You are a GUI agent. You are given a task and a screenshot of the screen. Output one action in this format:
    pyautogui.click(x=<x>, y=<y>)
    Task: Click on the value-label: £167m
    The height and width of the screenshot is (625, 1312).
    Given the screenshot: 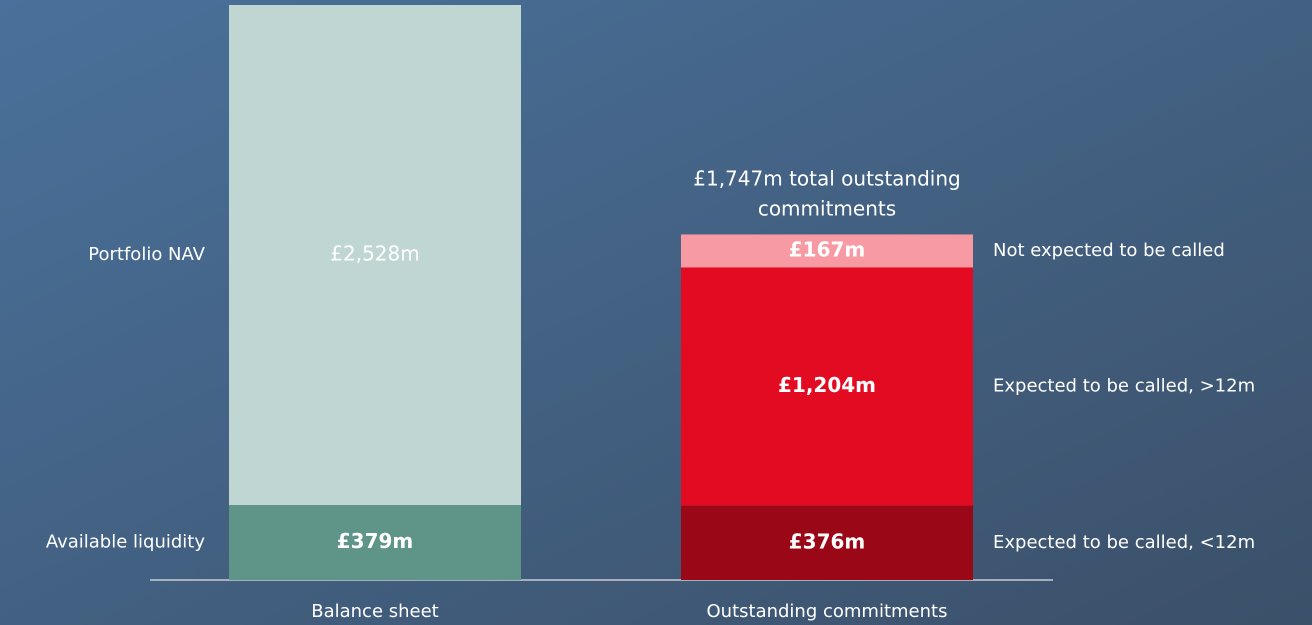 What is the action you would take?
    pyautogui.click(x=827, y=249)
    